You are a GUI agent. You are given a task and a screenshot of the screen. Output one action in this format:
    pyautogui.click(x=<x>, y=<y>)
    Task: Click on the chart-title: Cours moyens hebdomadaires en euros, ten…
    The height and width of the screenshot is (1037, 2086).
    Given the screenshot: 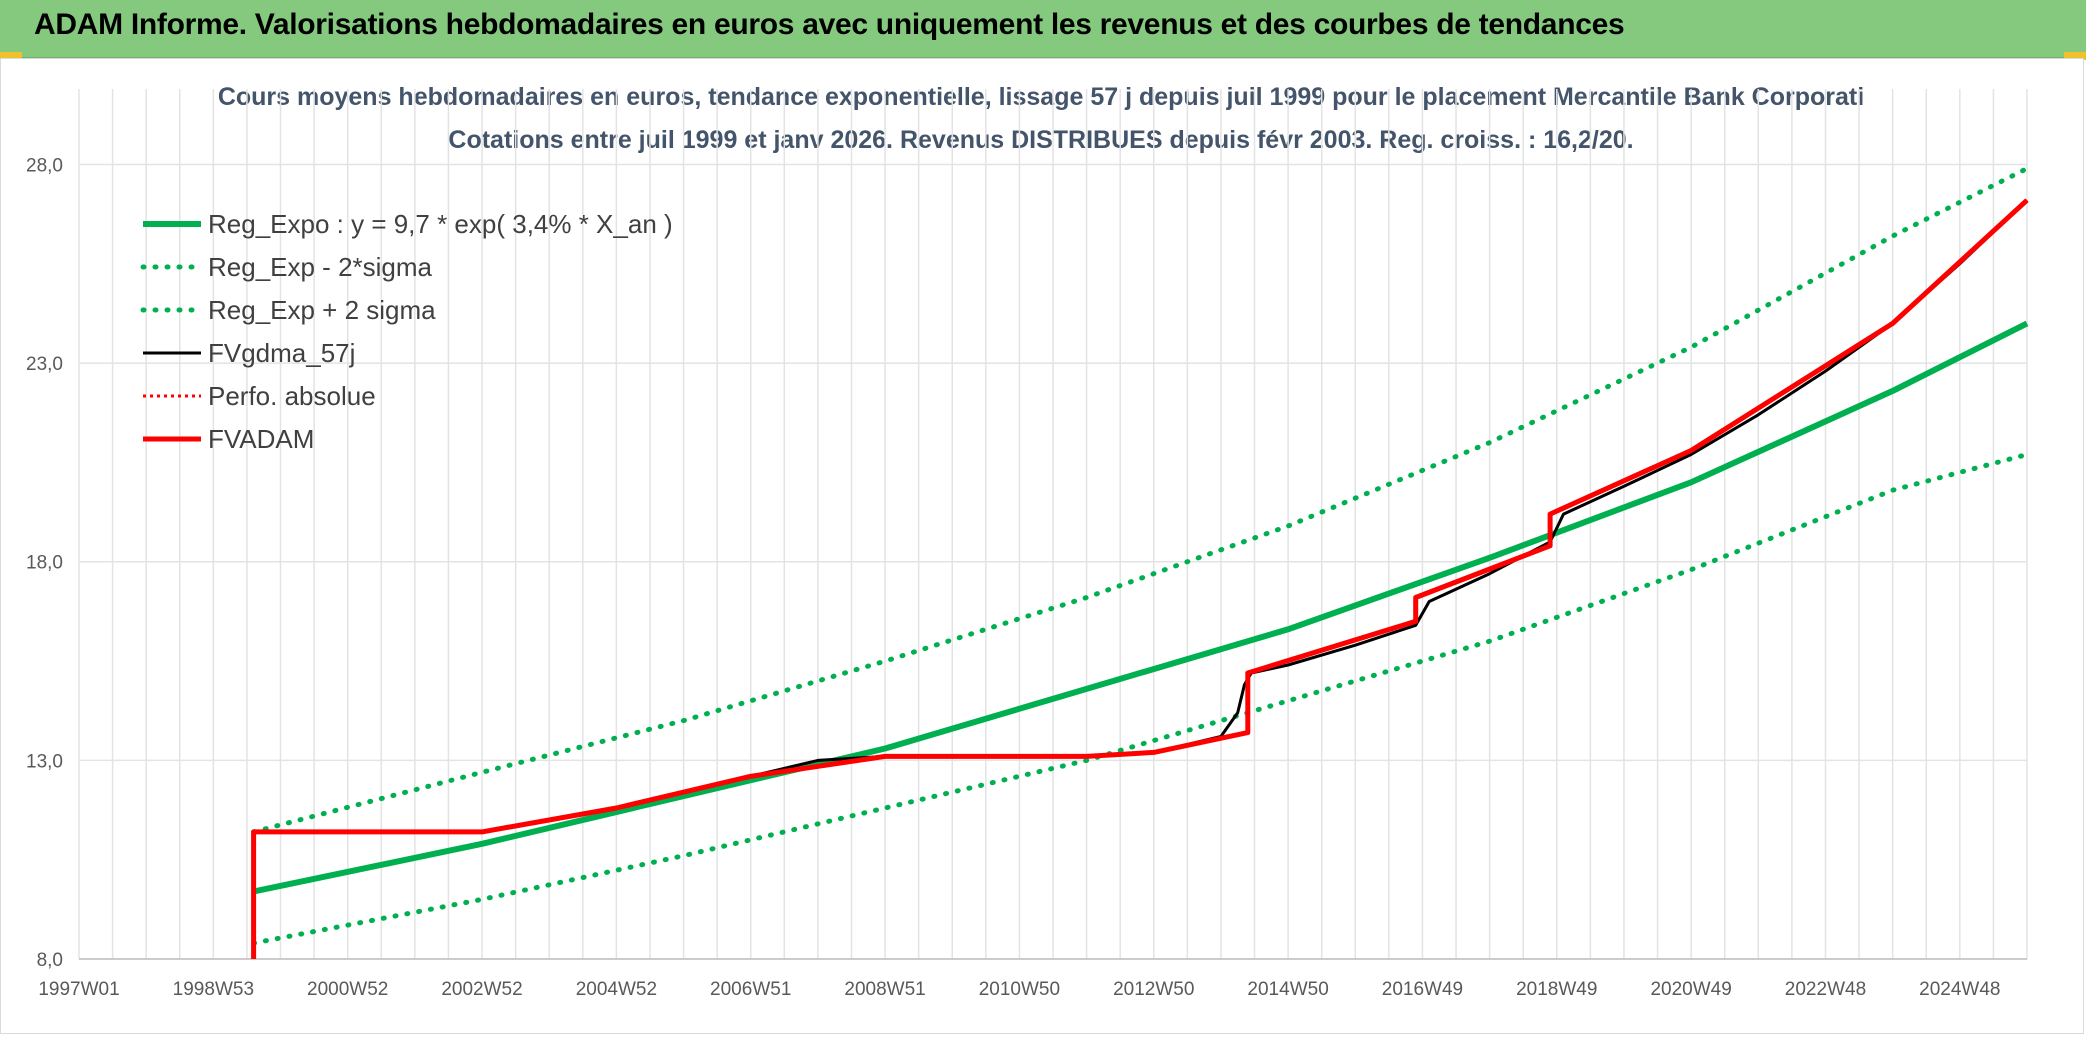 What is the action you would take?
    pyautogui.click(x=1041, y=97)
    